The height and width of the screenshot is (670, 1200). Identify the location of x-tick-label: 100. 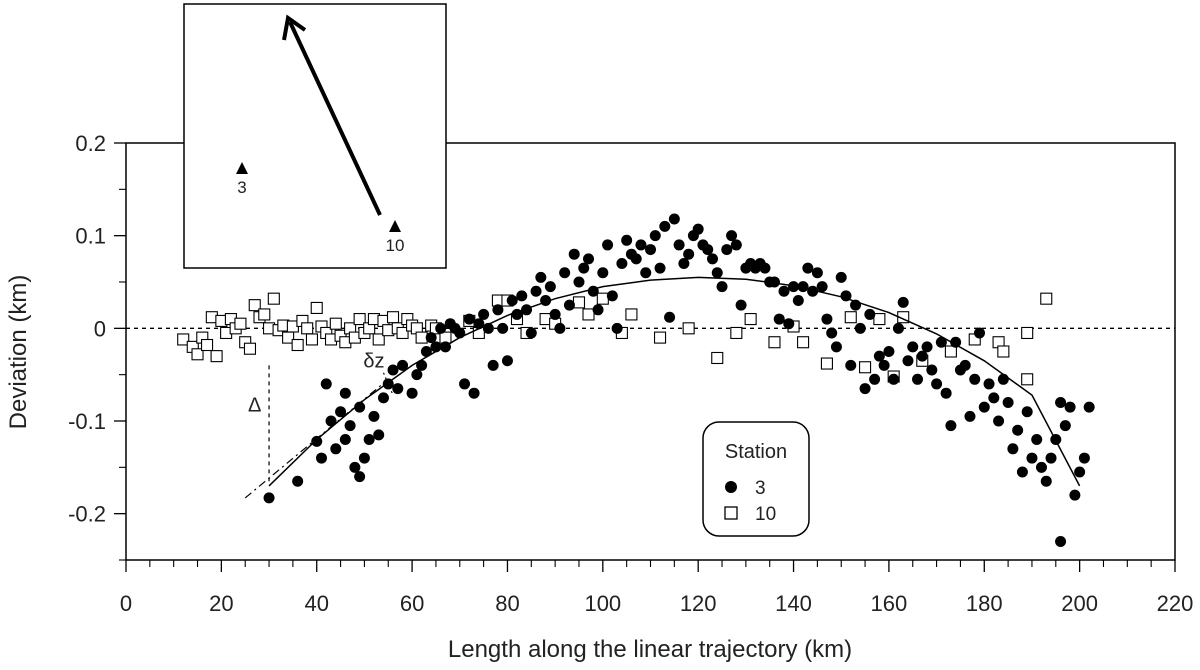
(602, 603).